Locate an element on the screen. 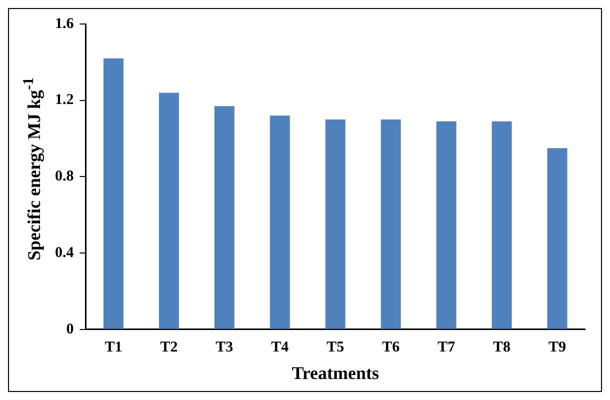 The width and height of the screenshot is (610, 400). x-tick-label: T5 is located at coordinates (335, 347).